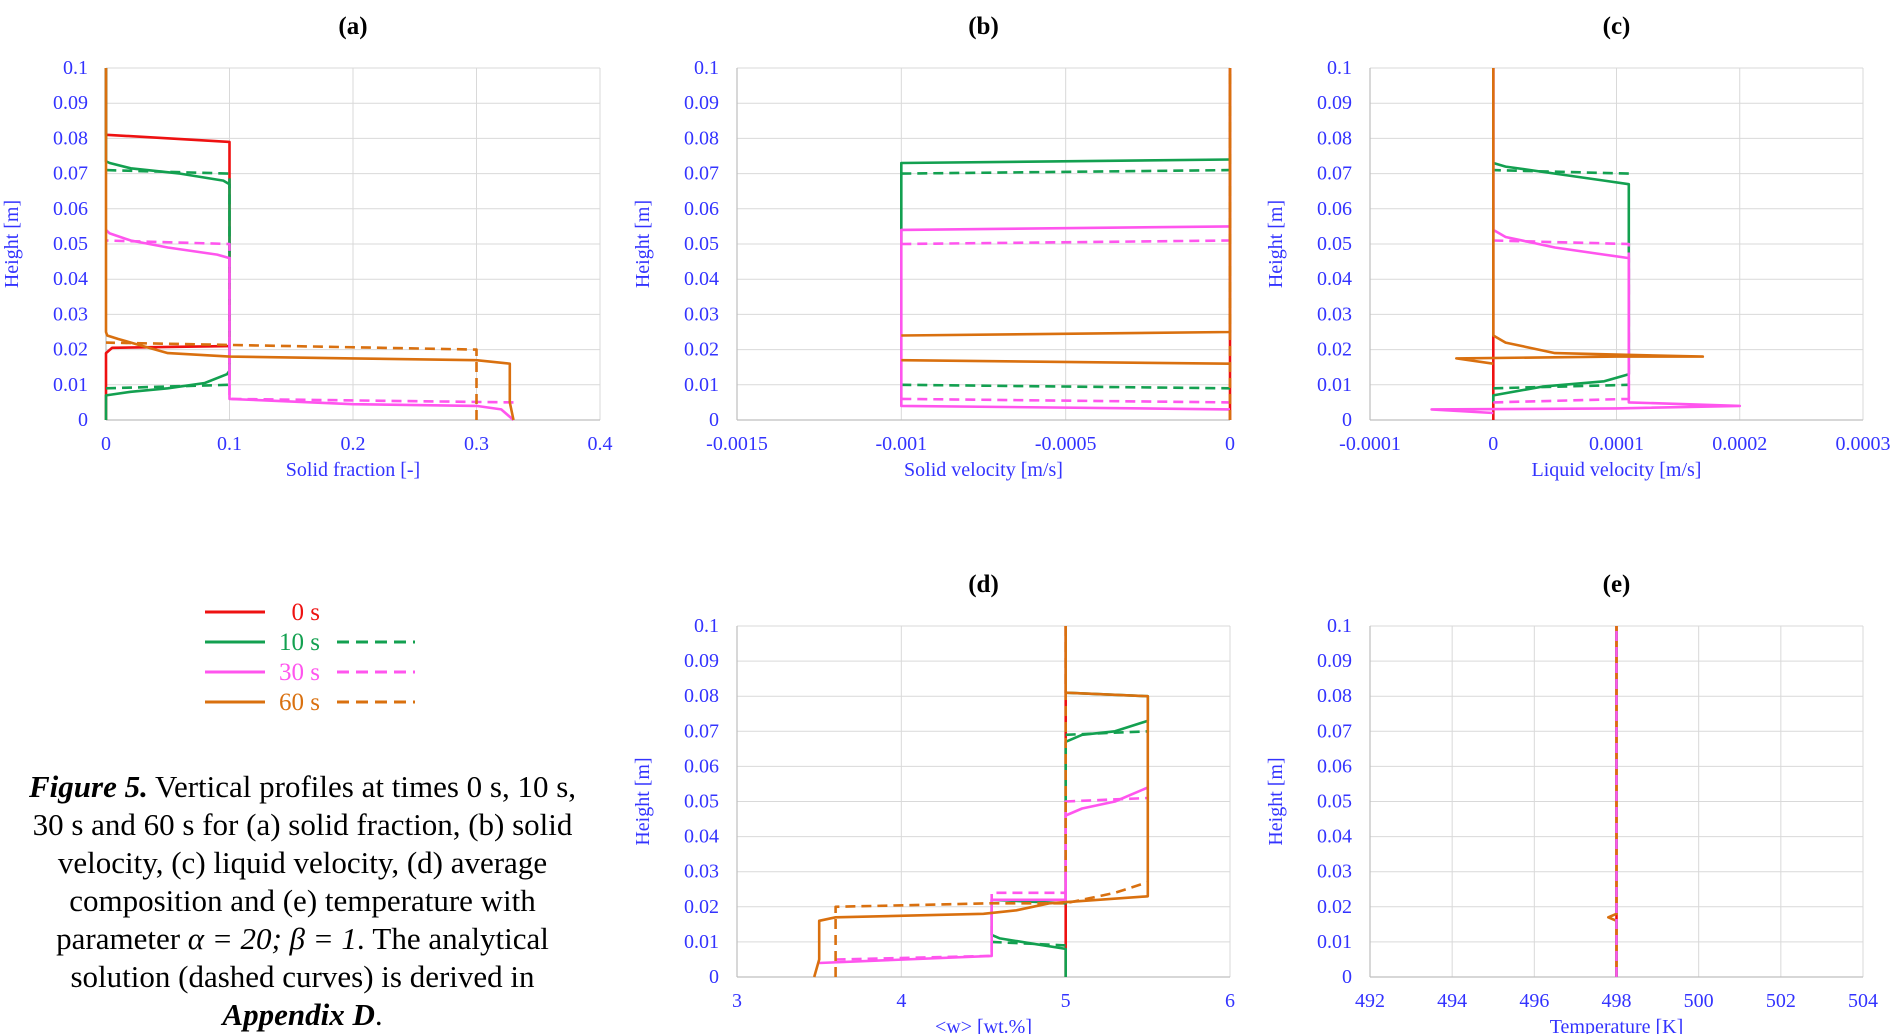 The height and width of the screenshot is (1034, 1901). I want to click on x-tick-label: 502, so click(1781, 1001).